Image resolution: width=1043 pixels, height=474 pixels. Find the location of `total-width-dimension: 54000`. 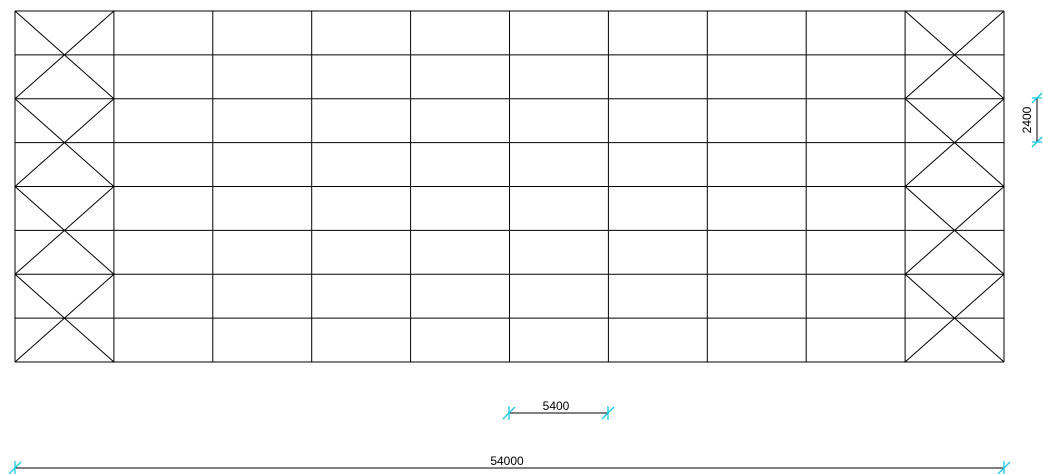

total-width-dimension: 54000 is located at coordinates (509, 464).